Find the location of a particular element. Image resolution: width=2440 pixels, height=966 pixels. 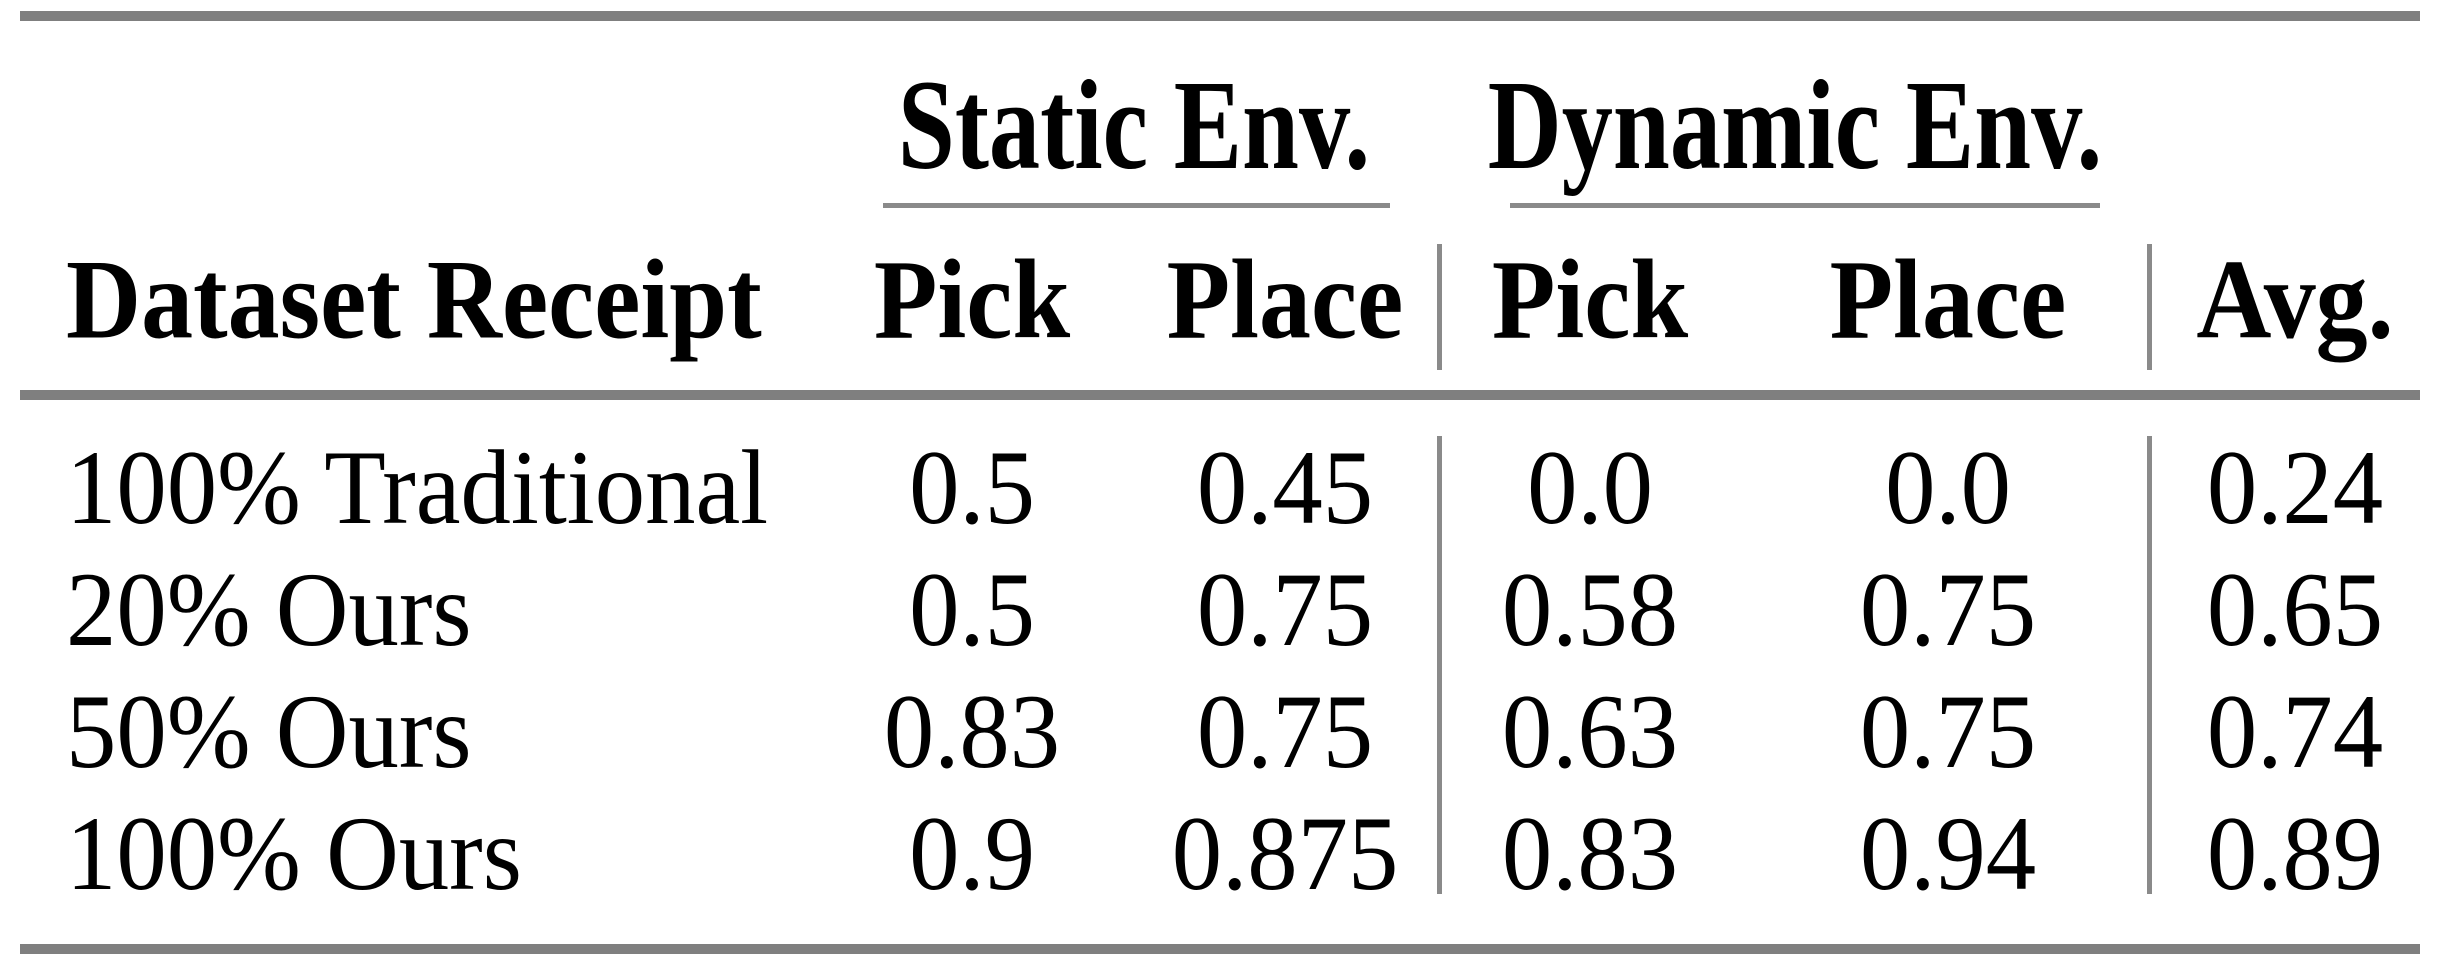

col-header-dynamic-pick-label: Pick is located at coordinates (1590, 300).